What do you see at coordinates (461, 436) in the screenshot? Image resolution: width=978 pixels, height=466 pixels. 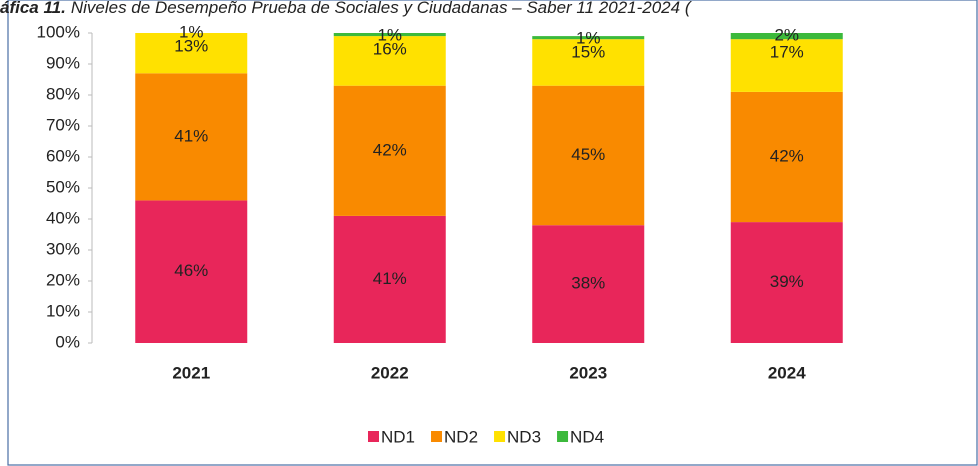 I see `legend-label: ND2` at bounding box center [461, 436].